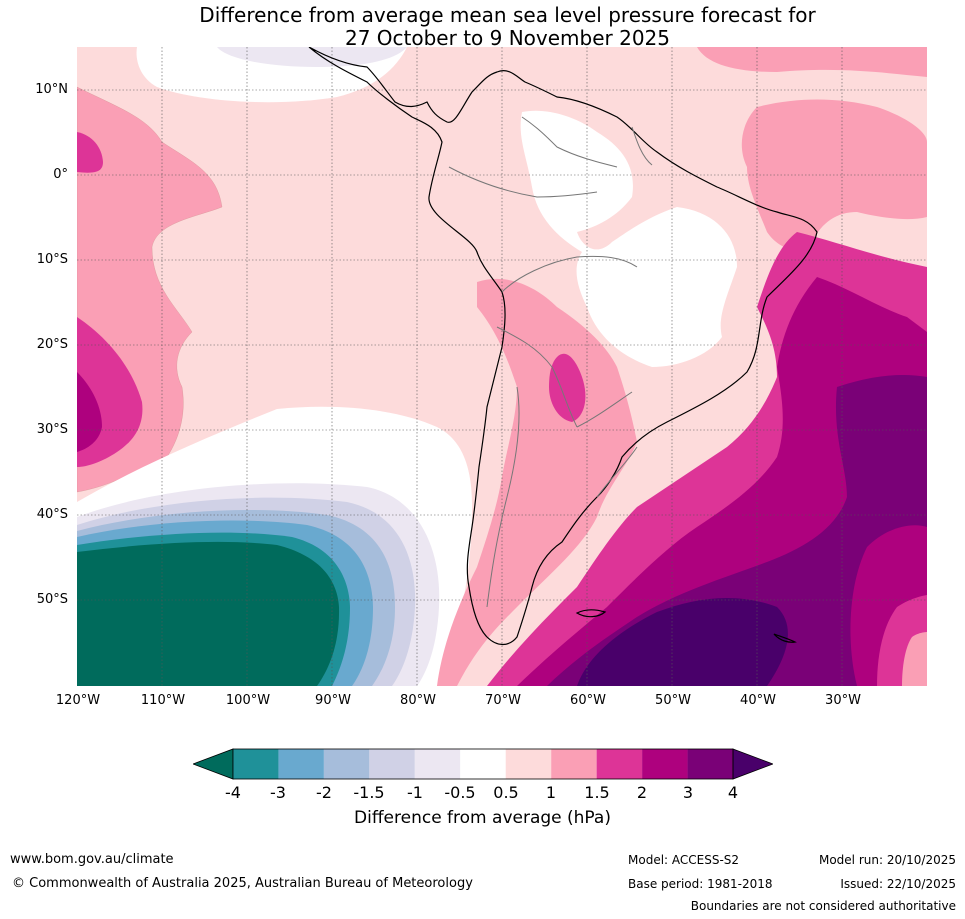  I want to click on footer-base-period: Base period: 1981-2018, so click(700, 884).